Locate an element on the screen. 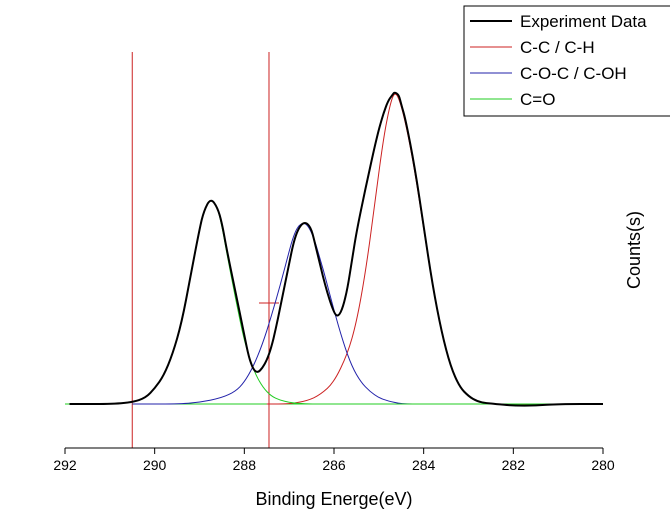 This screenshot has width=670, height=530. x-tick-label-288: 288 is located at coordinates (245, 465).